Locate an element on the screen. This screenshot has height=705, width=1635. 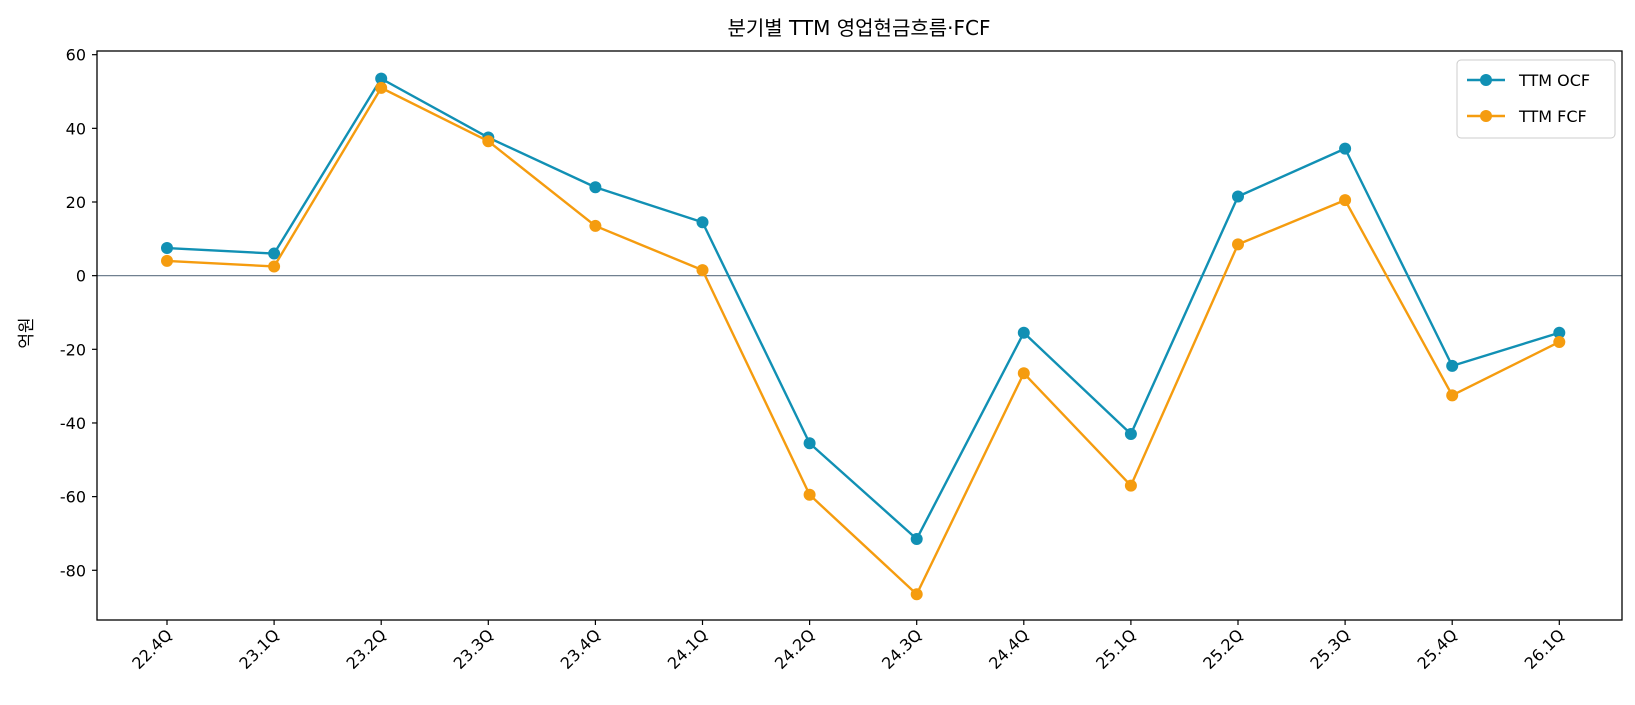
x-tick-label: 23.3Q is located at coordinates (474, 649).